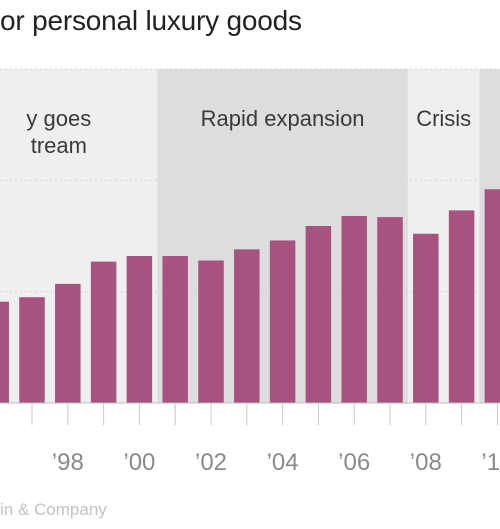 This screenshot has width=500, height=529. I want to click on period-label-0-0: y goes, so click(58, 118).